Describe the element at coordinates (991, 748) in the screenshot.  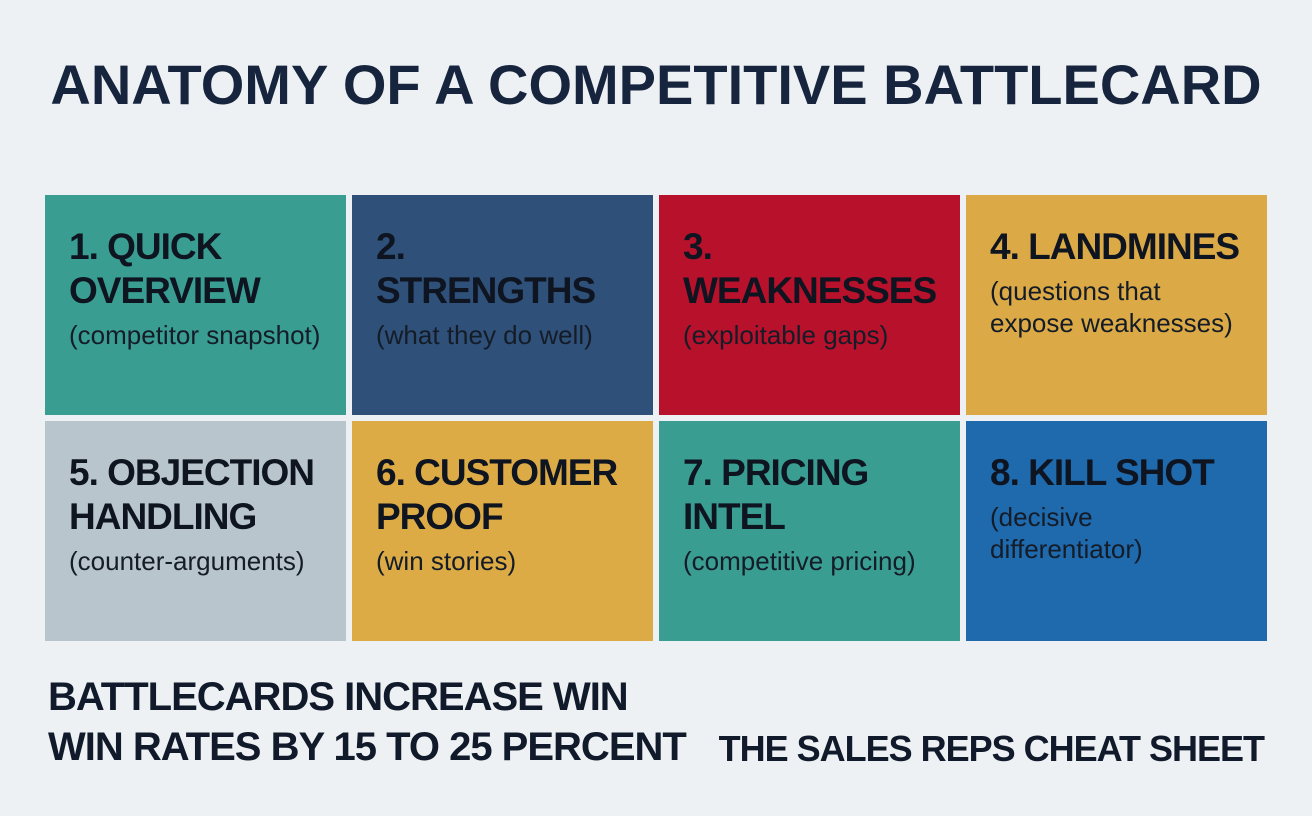
I see `footer-tagline: THE SALES REPS CHEAT SHEET` at that location.